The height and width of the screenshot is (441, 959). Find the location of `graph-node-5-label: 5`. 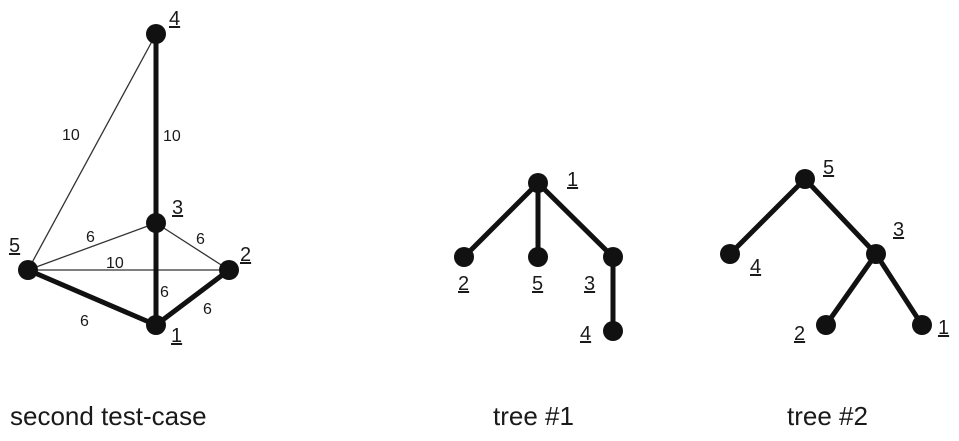

graph-node-5-label: 5 is located at coordinates (14, 246).